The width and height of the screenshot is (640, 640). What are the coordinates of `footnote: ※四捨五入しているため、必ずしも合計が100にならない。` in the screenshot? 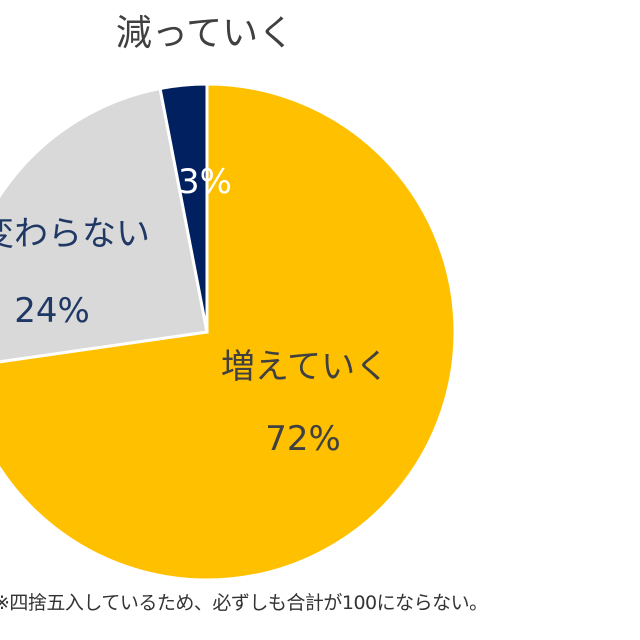 It's located at (244, 603).